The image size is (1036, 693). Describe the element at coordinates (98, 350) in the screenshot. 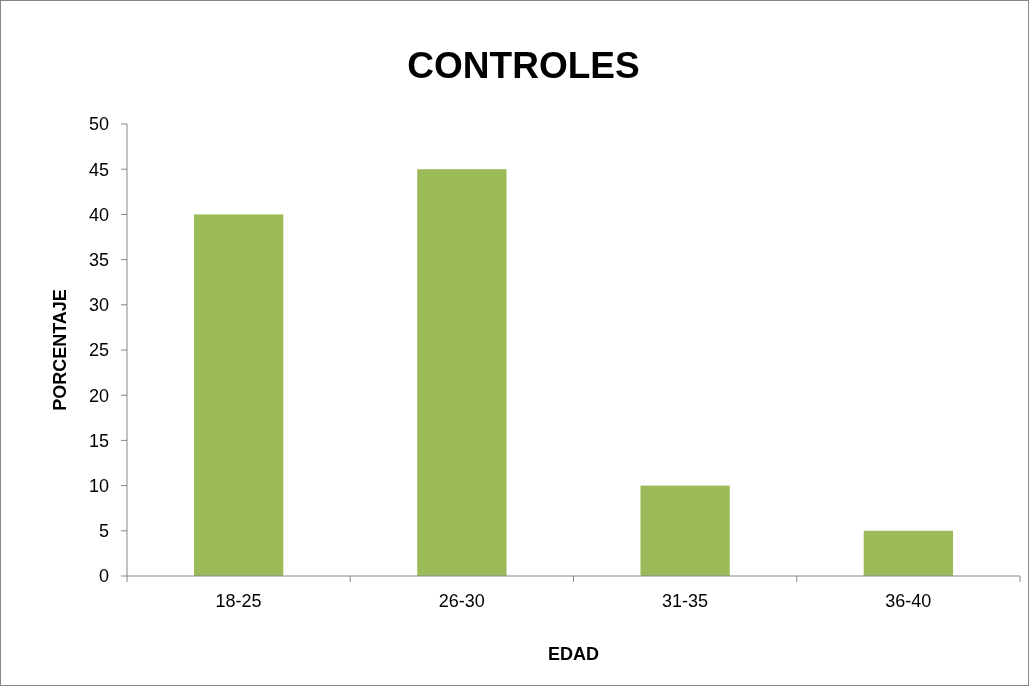

I see `y-tick-label: 25` at that location.